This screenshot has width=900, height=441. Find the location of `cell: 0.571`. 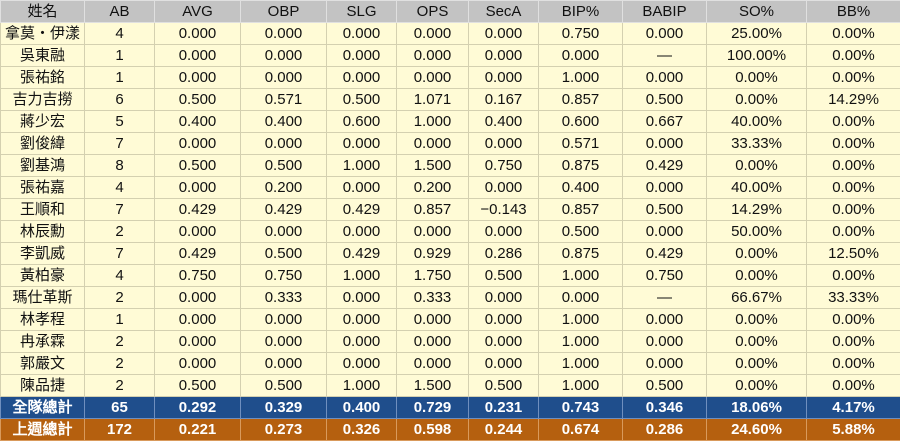

cell: 0.571 is located at coordinates (284, 100).